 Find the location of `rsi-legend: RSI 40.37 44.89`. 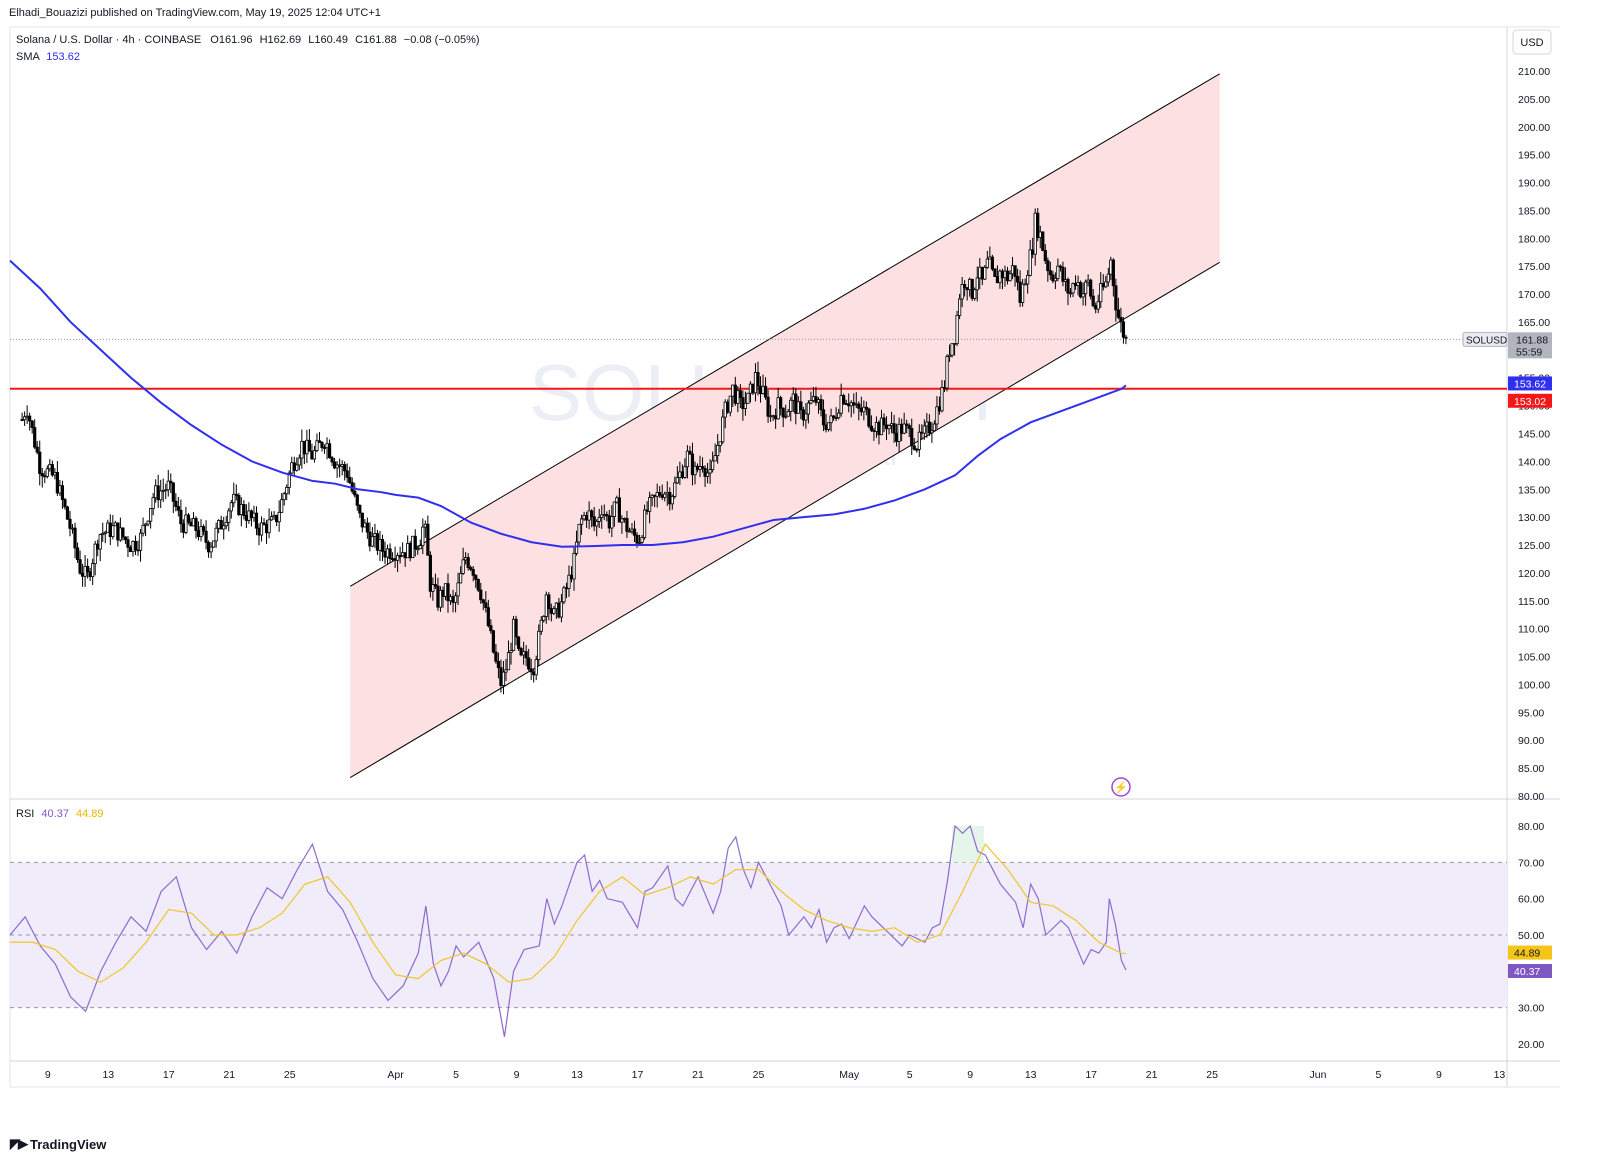

rsi-legend: RSI 40.37 44.89 is located at coordinates (60, 814).